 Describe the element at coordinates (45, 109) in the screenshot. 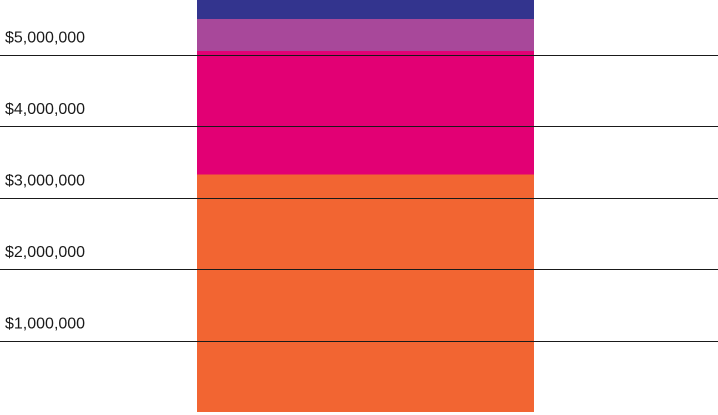

I see `y-tick-label: $4,000,000` at that location.